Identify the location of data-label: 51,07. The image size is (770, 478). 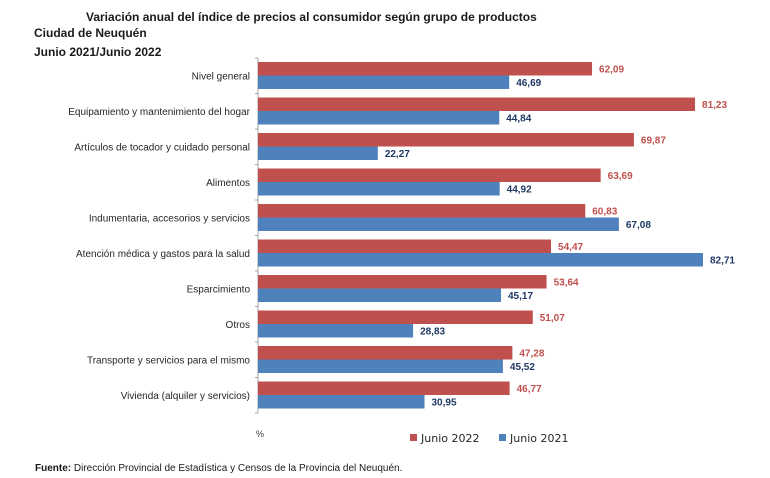
(552, 318).